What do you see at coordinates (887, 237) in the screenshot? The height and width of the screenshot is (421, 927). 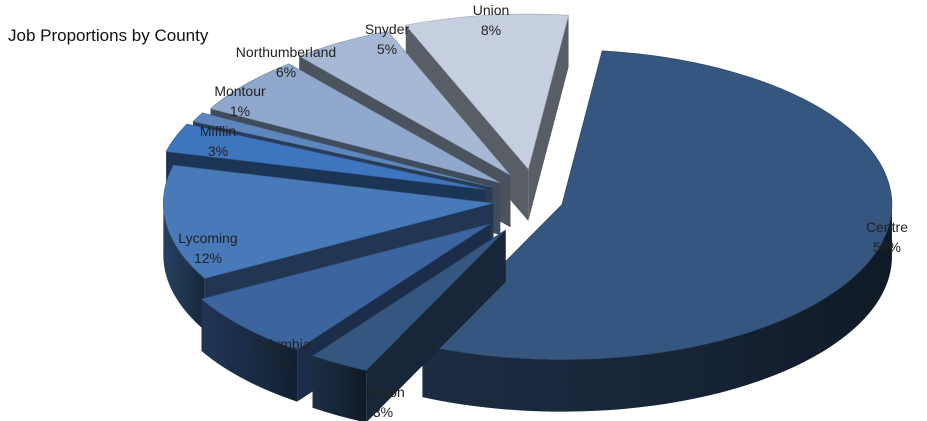 I see `data-label-centre: Centre 55%` at bounding box center [887, 237].